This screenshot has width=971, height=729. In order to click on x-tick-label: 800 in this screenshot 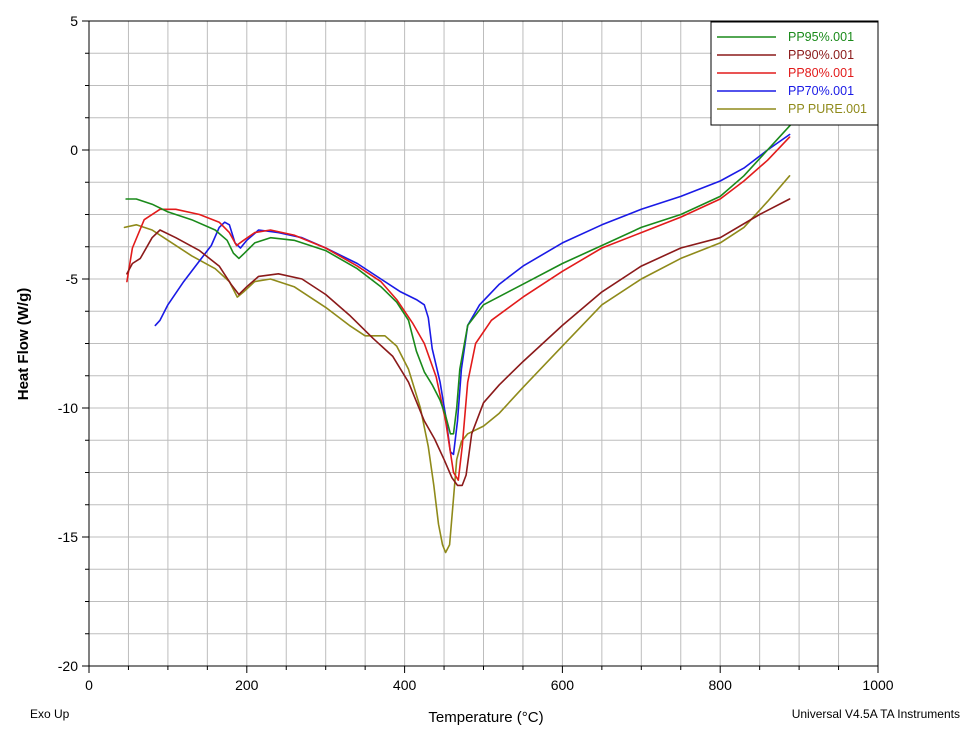, I will do `click(721, 685)`.